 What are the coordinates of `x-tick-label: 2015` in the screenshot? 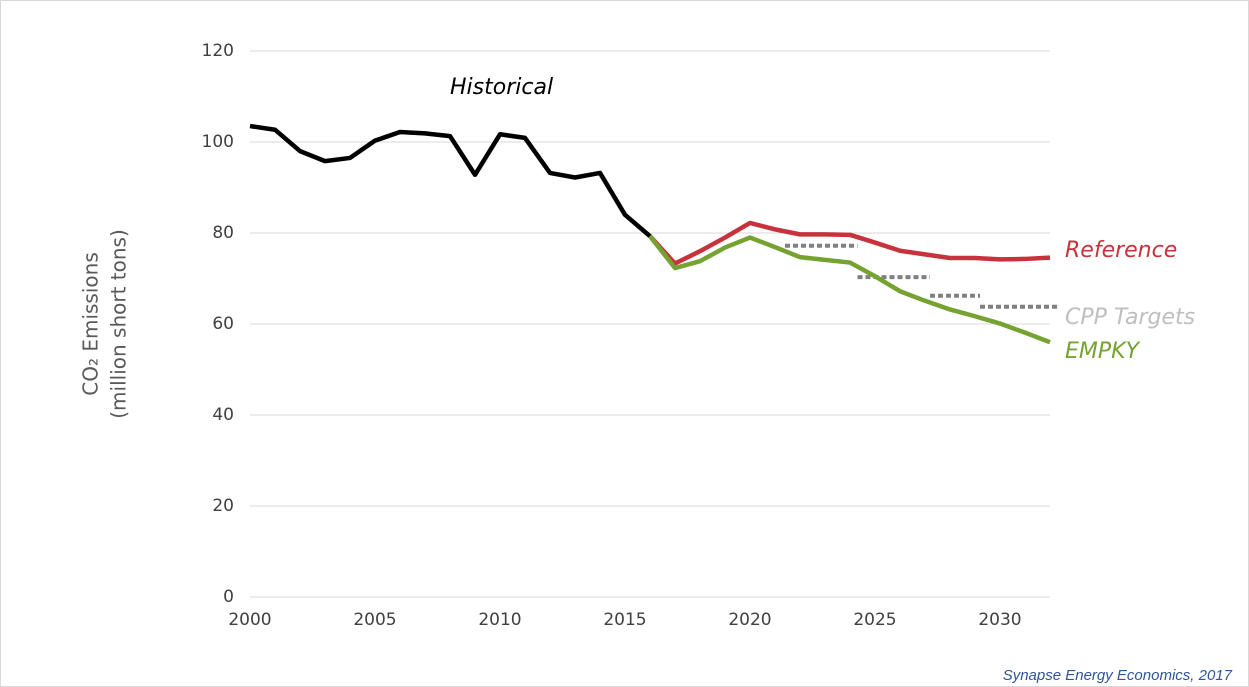 It's located at (624, 620).